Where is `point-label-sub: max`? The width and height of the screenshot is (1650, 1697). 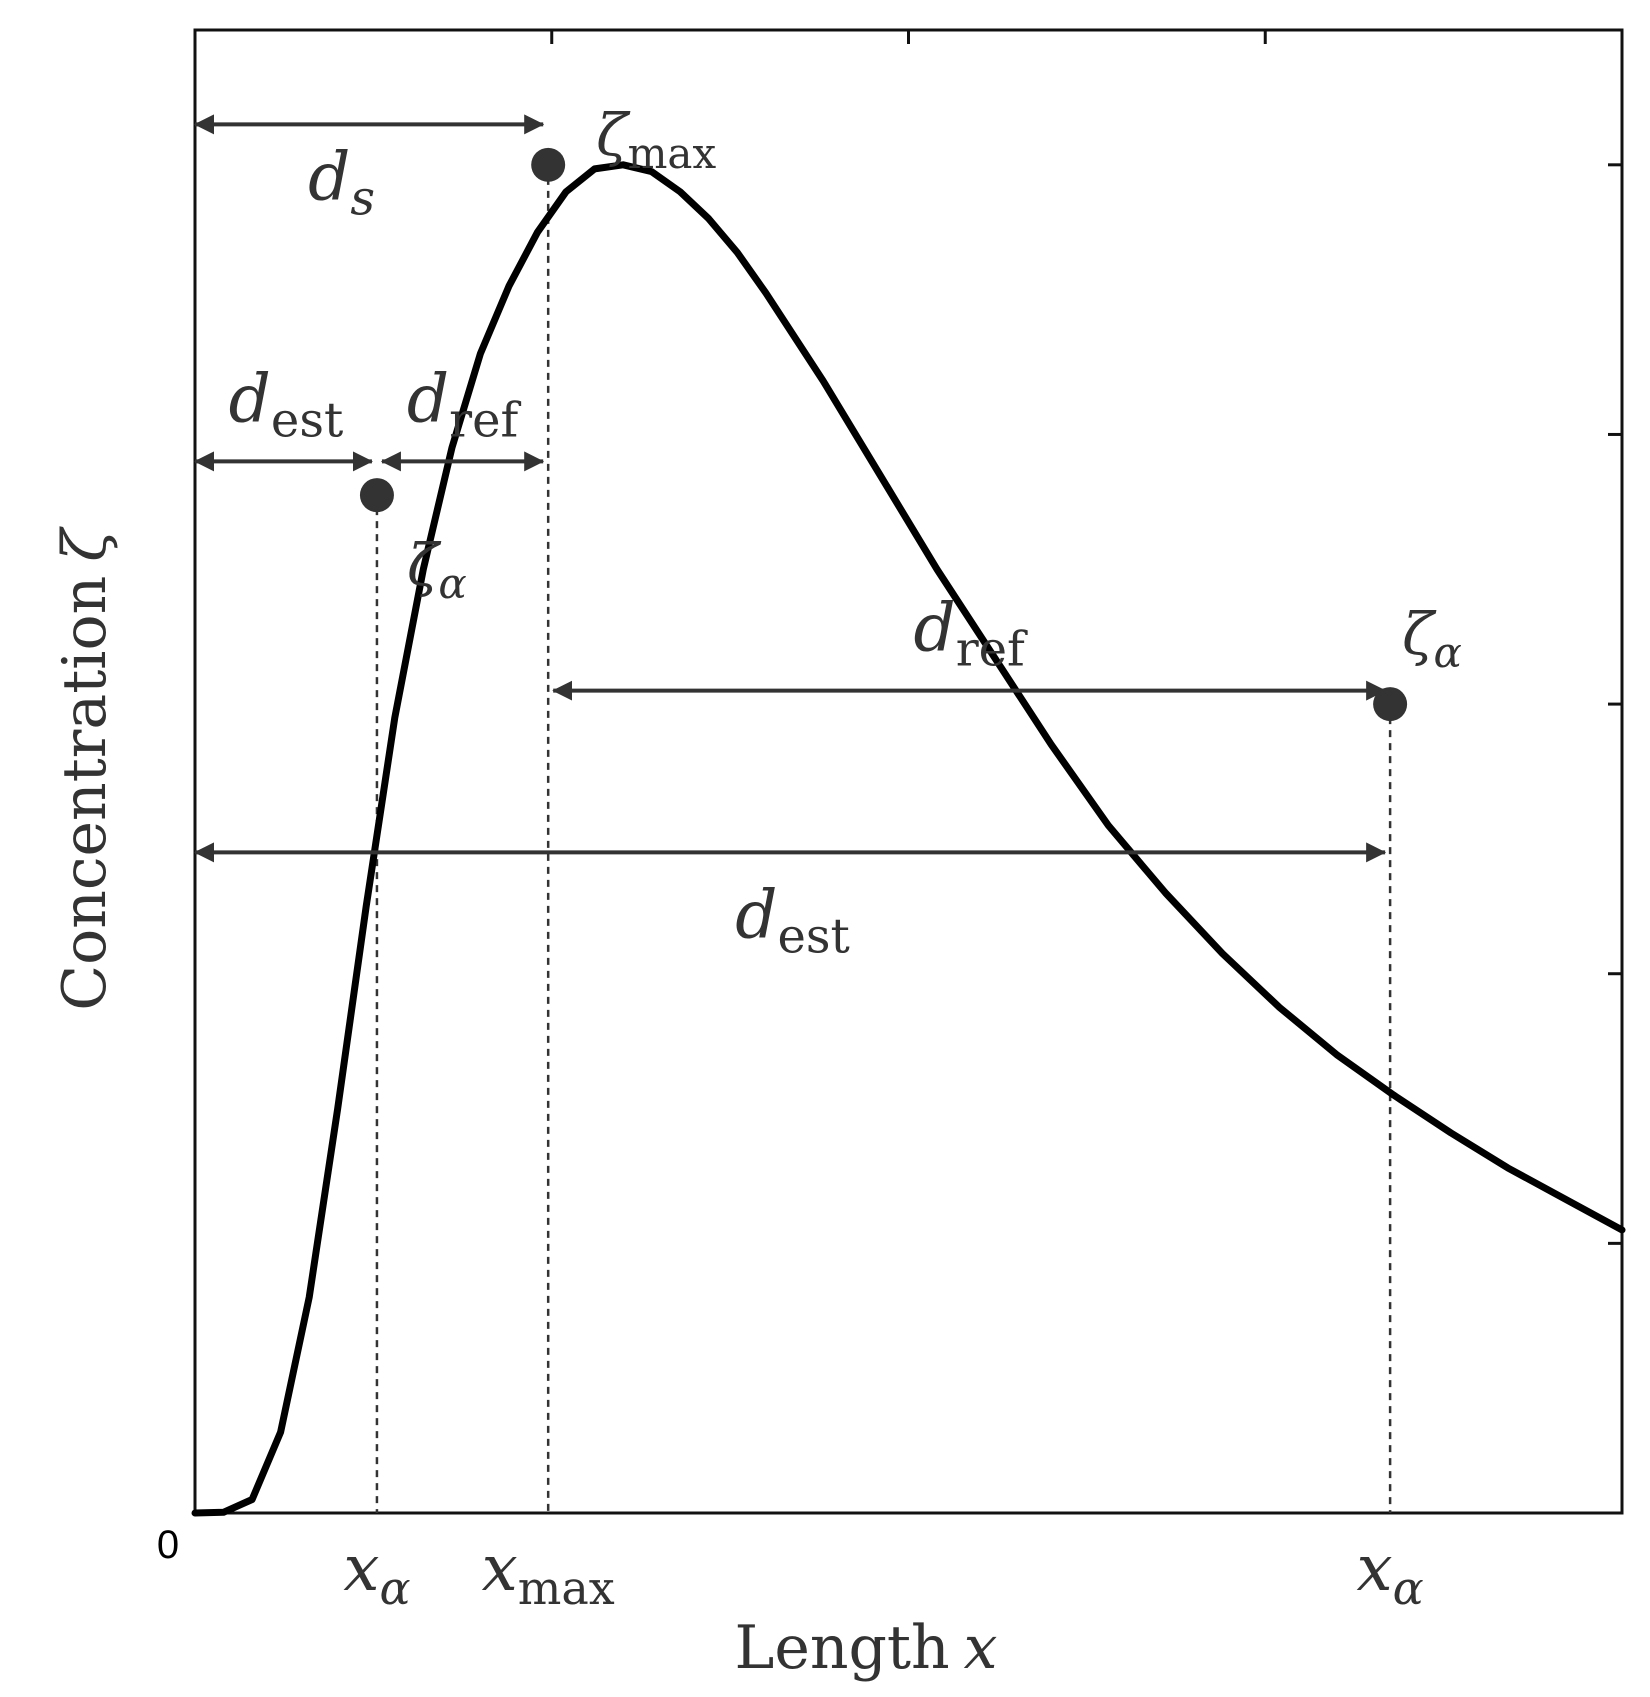
point-label-sub: max is located at coordinates (672, 153).